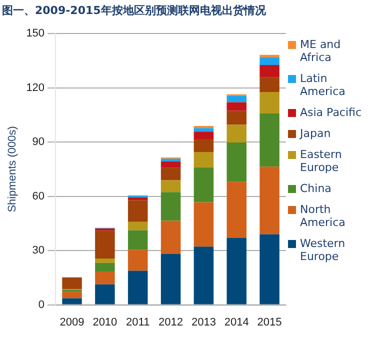  Describe the element at coordinates (323, 85) in the screenshot. I see `legend-label: Latin America` at that location.